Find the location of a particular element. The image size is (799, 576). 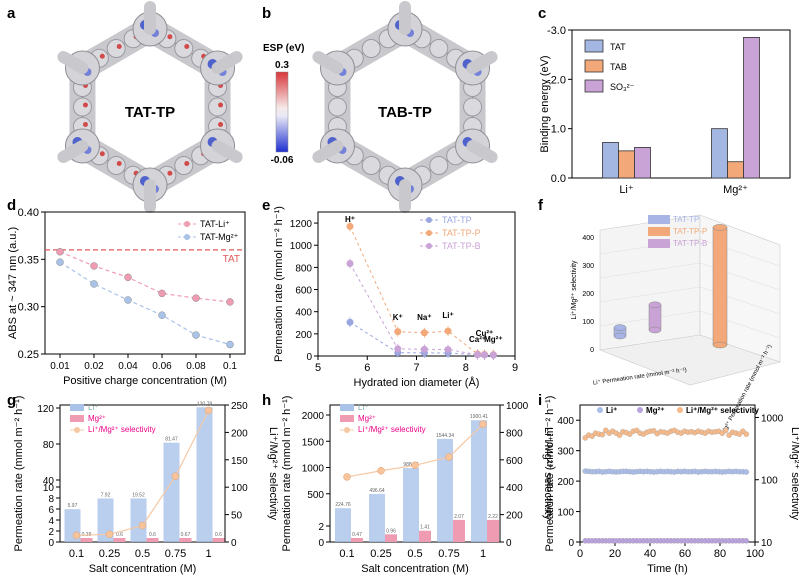

ion-label: Cu²⁺ is located at coordinates (485, 333).